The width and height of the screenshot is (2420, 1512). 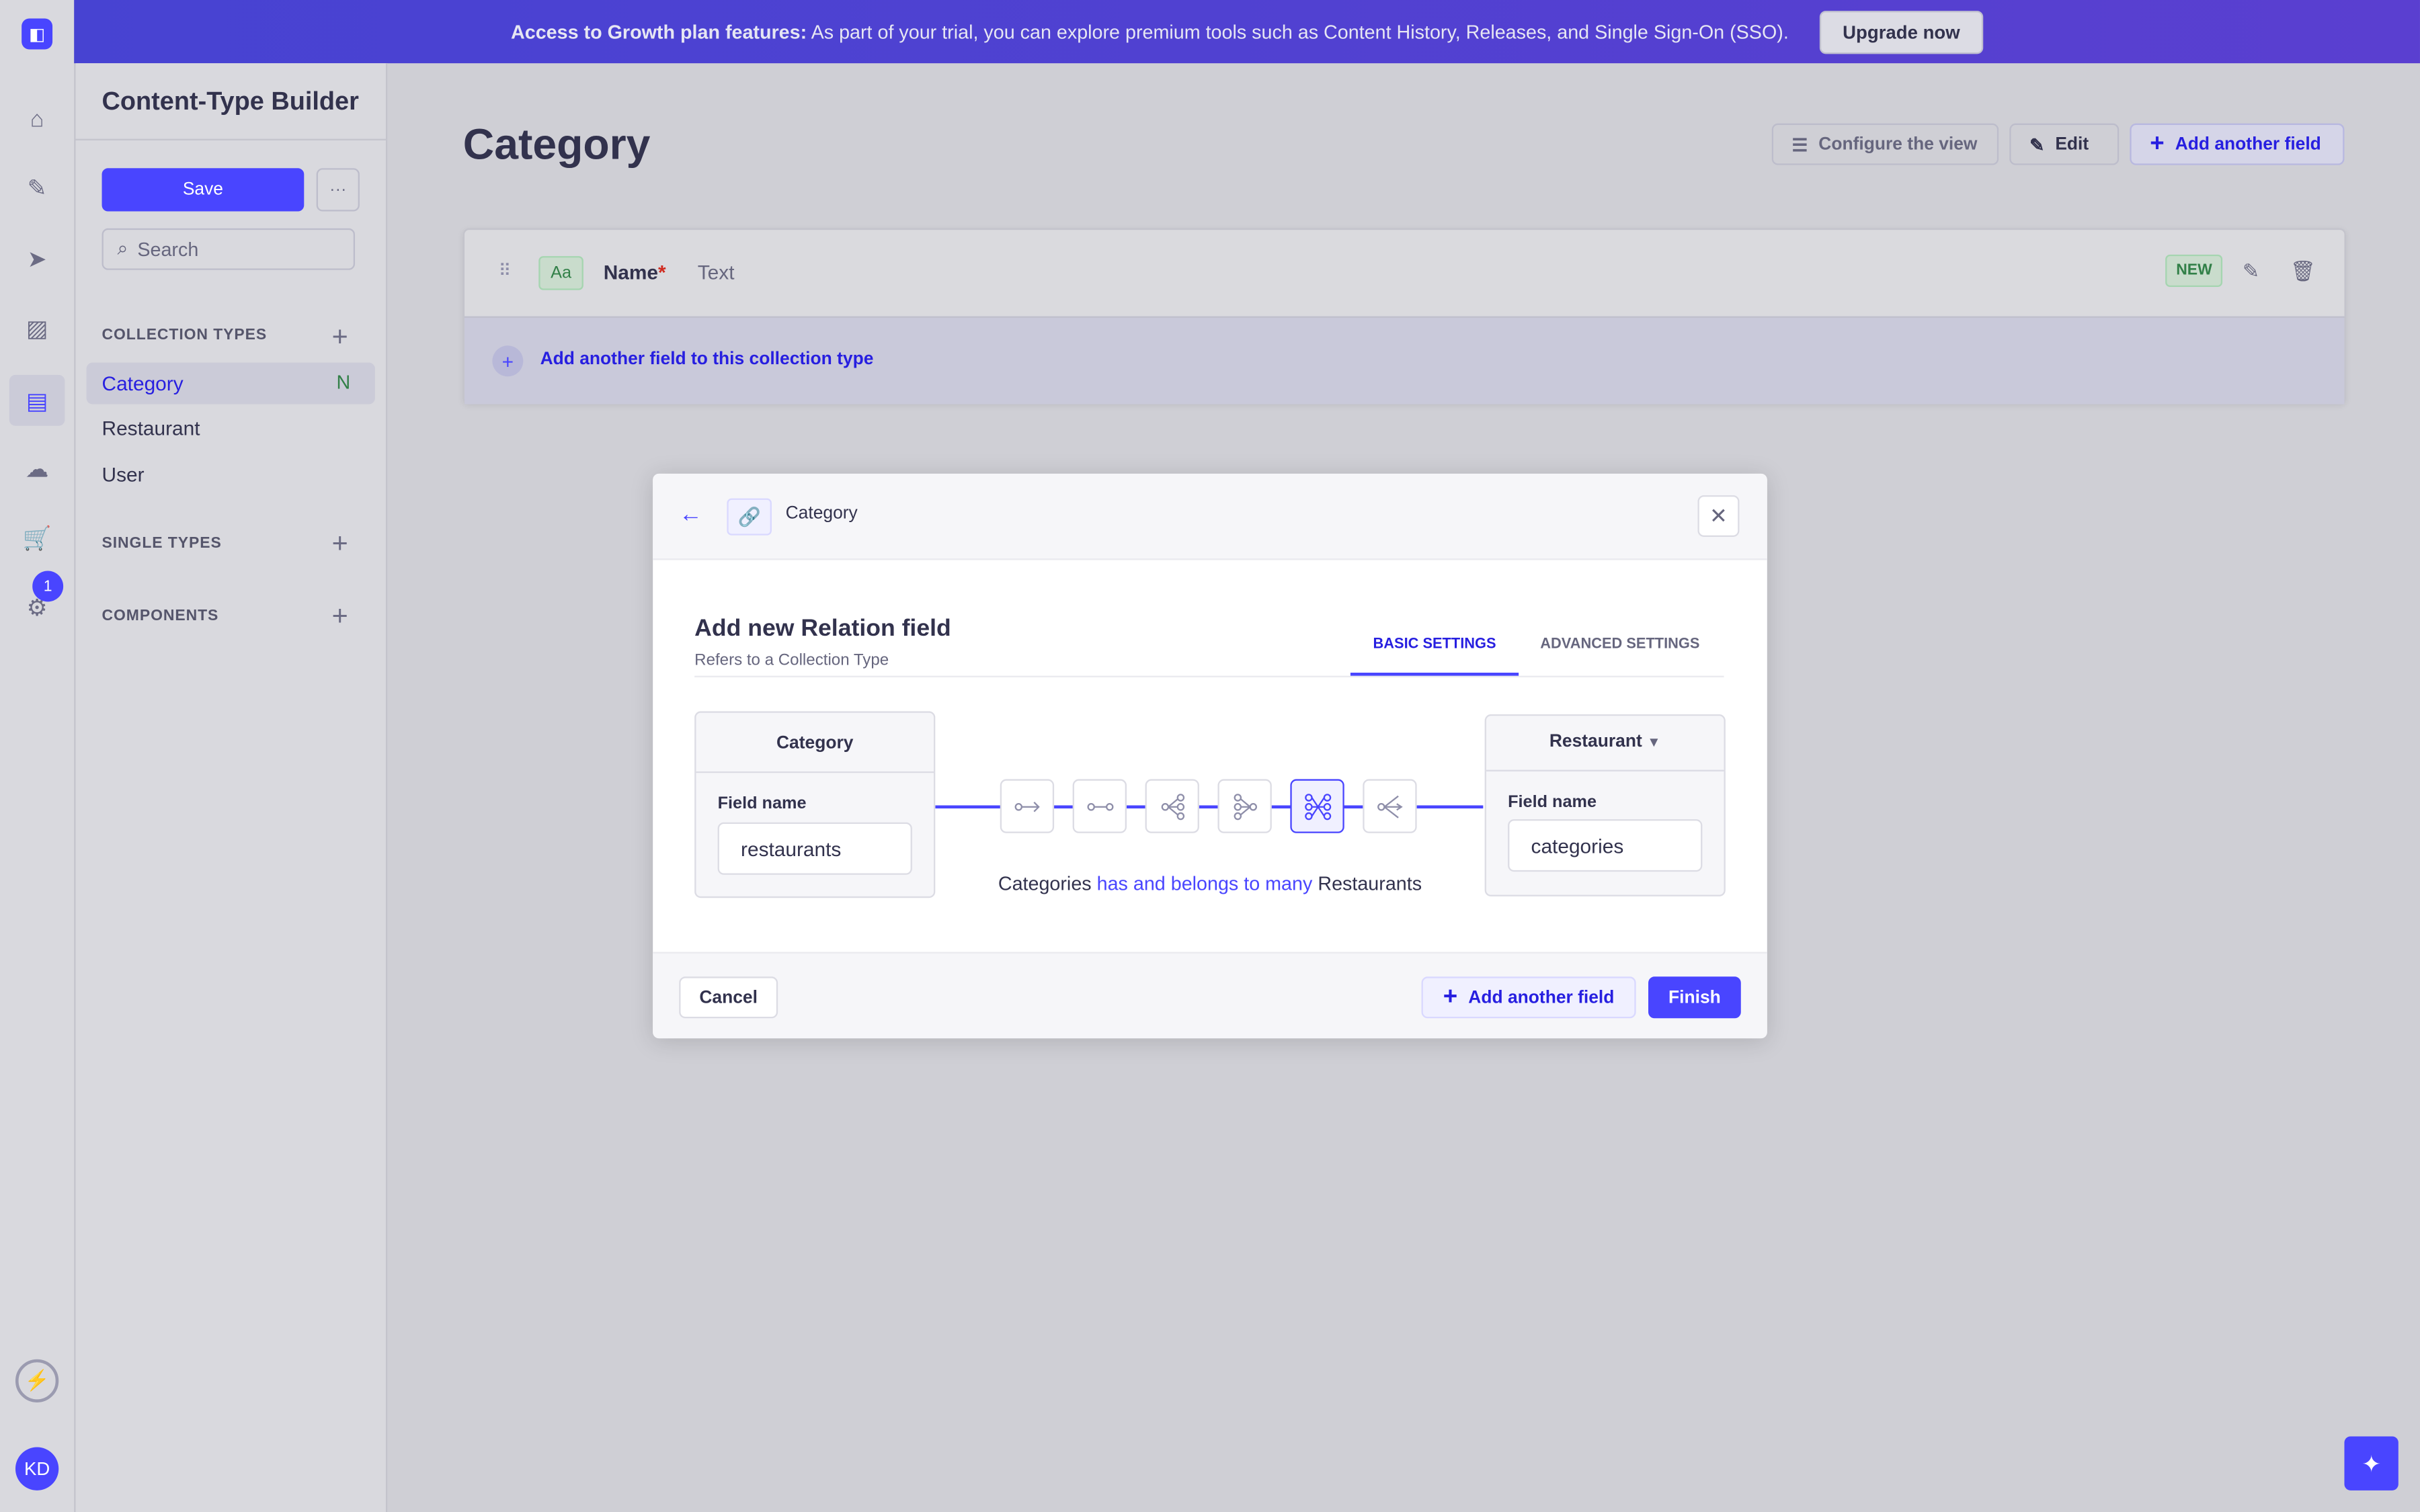 What do you see at coordinates (728, 998) in the screenshot?
I see `cancel-button: Cancel` at bounding box center [728, 998].